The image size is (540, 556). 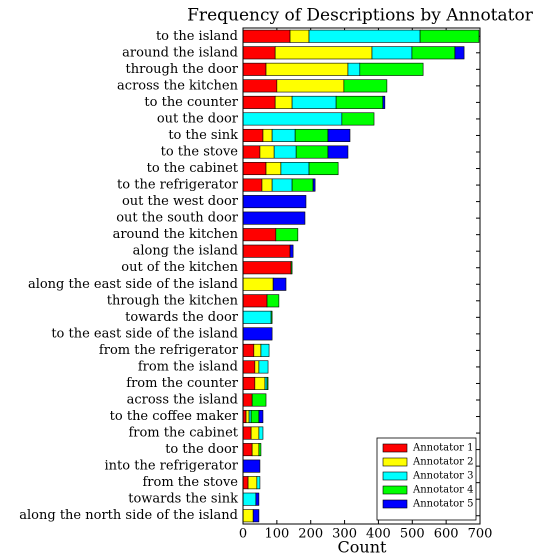 I want to click on y-tick-label: to the counter, so click(x=191, y=102).